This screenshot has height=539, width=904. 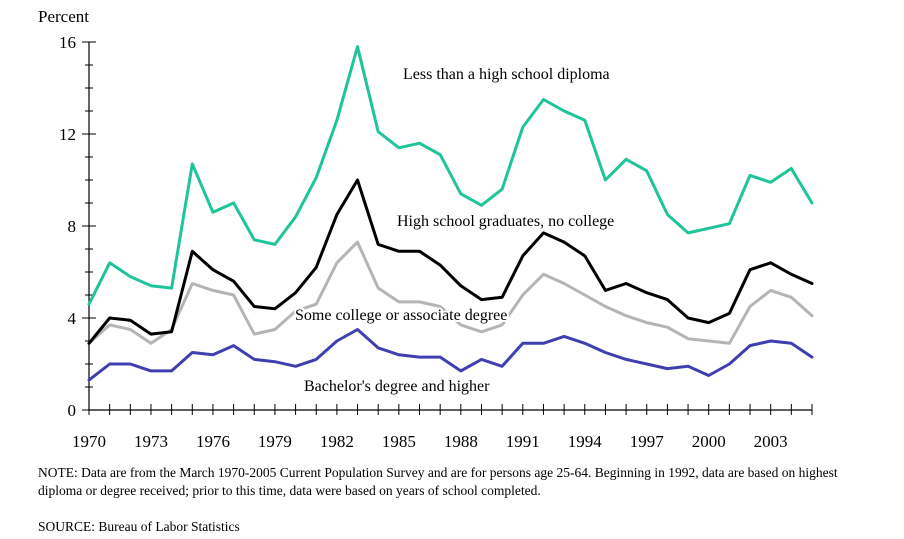 I want to click on y-tick-label: 8, so click(x=72, y=226).